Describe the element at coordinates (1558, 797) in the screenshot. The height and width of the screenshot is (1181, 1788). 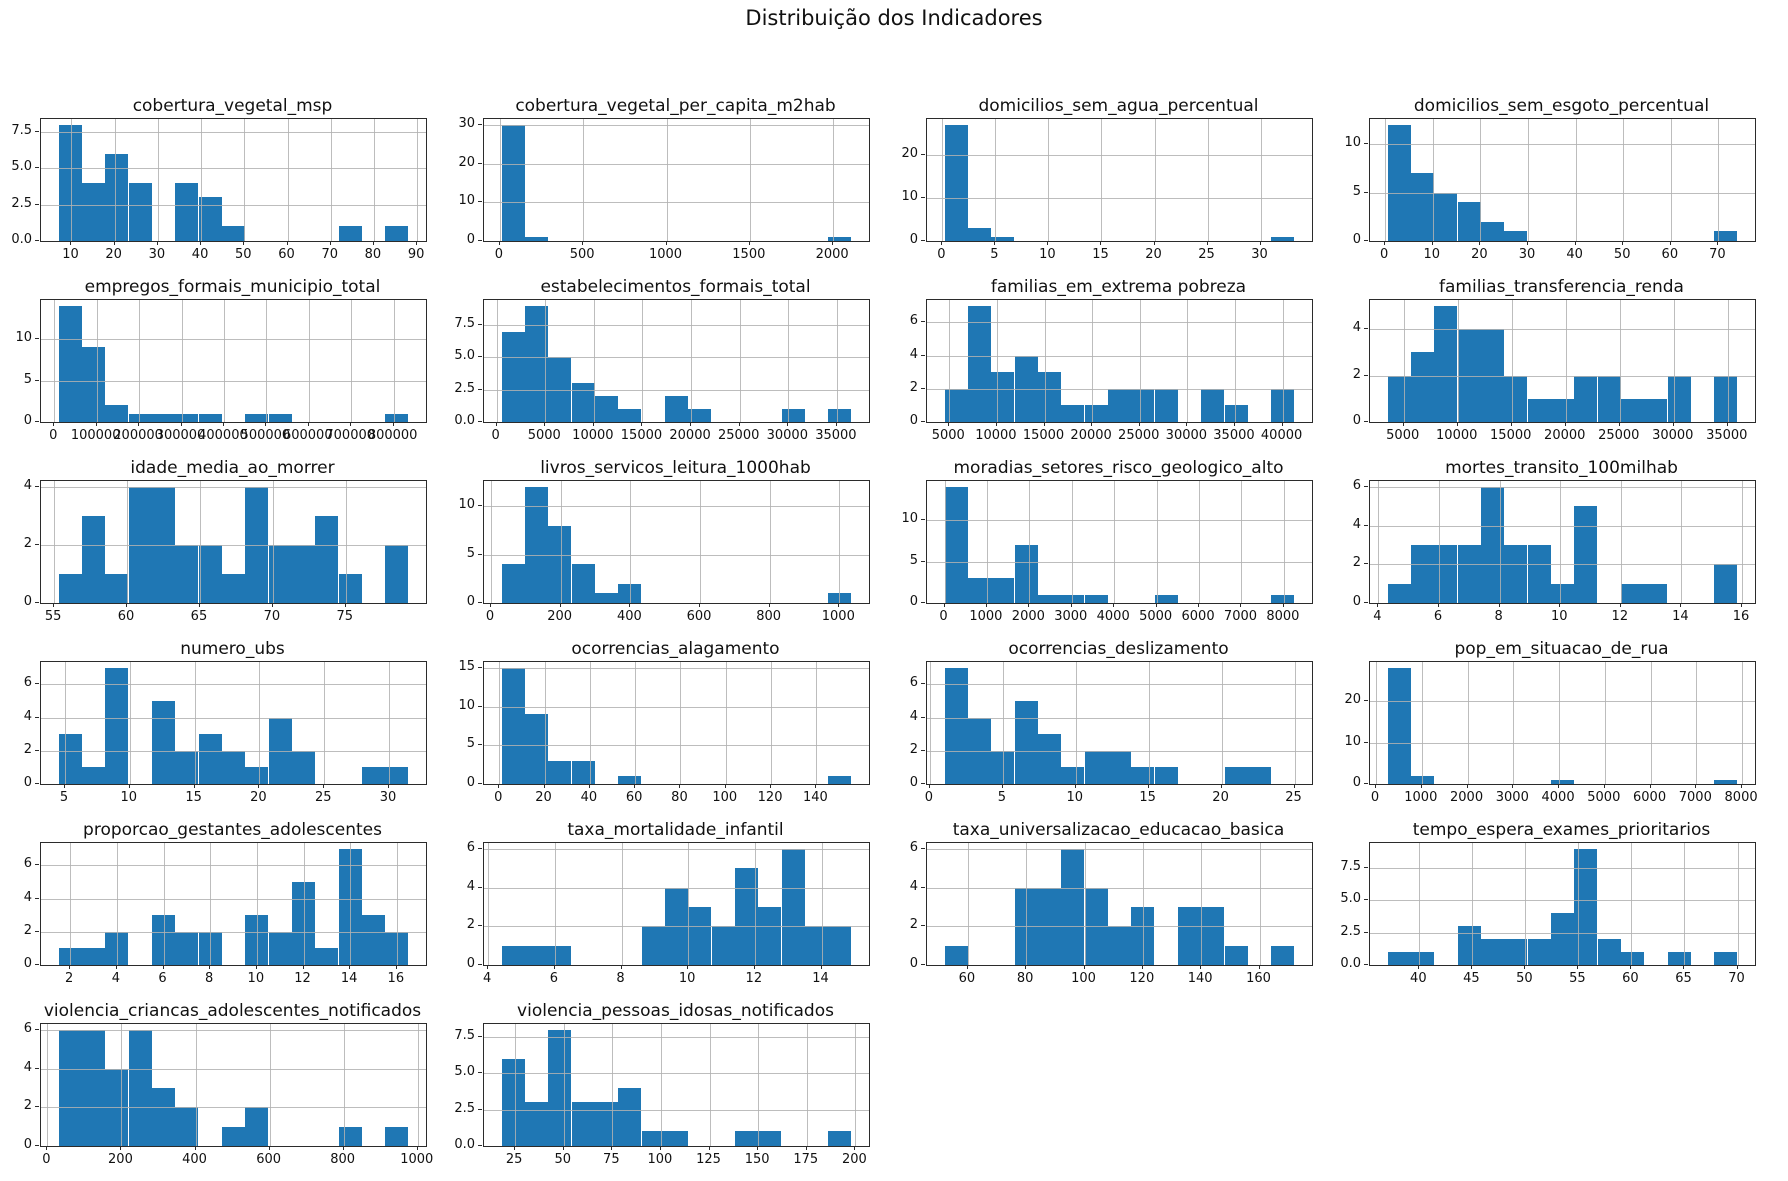
I see `x-tick-label: 4000` at that location.